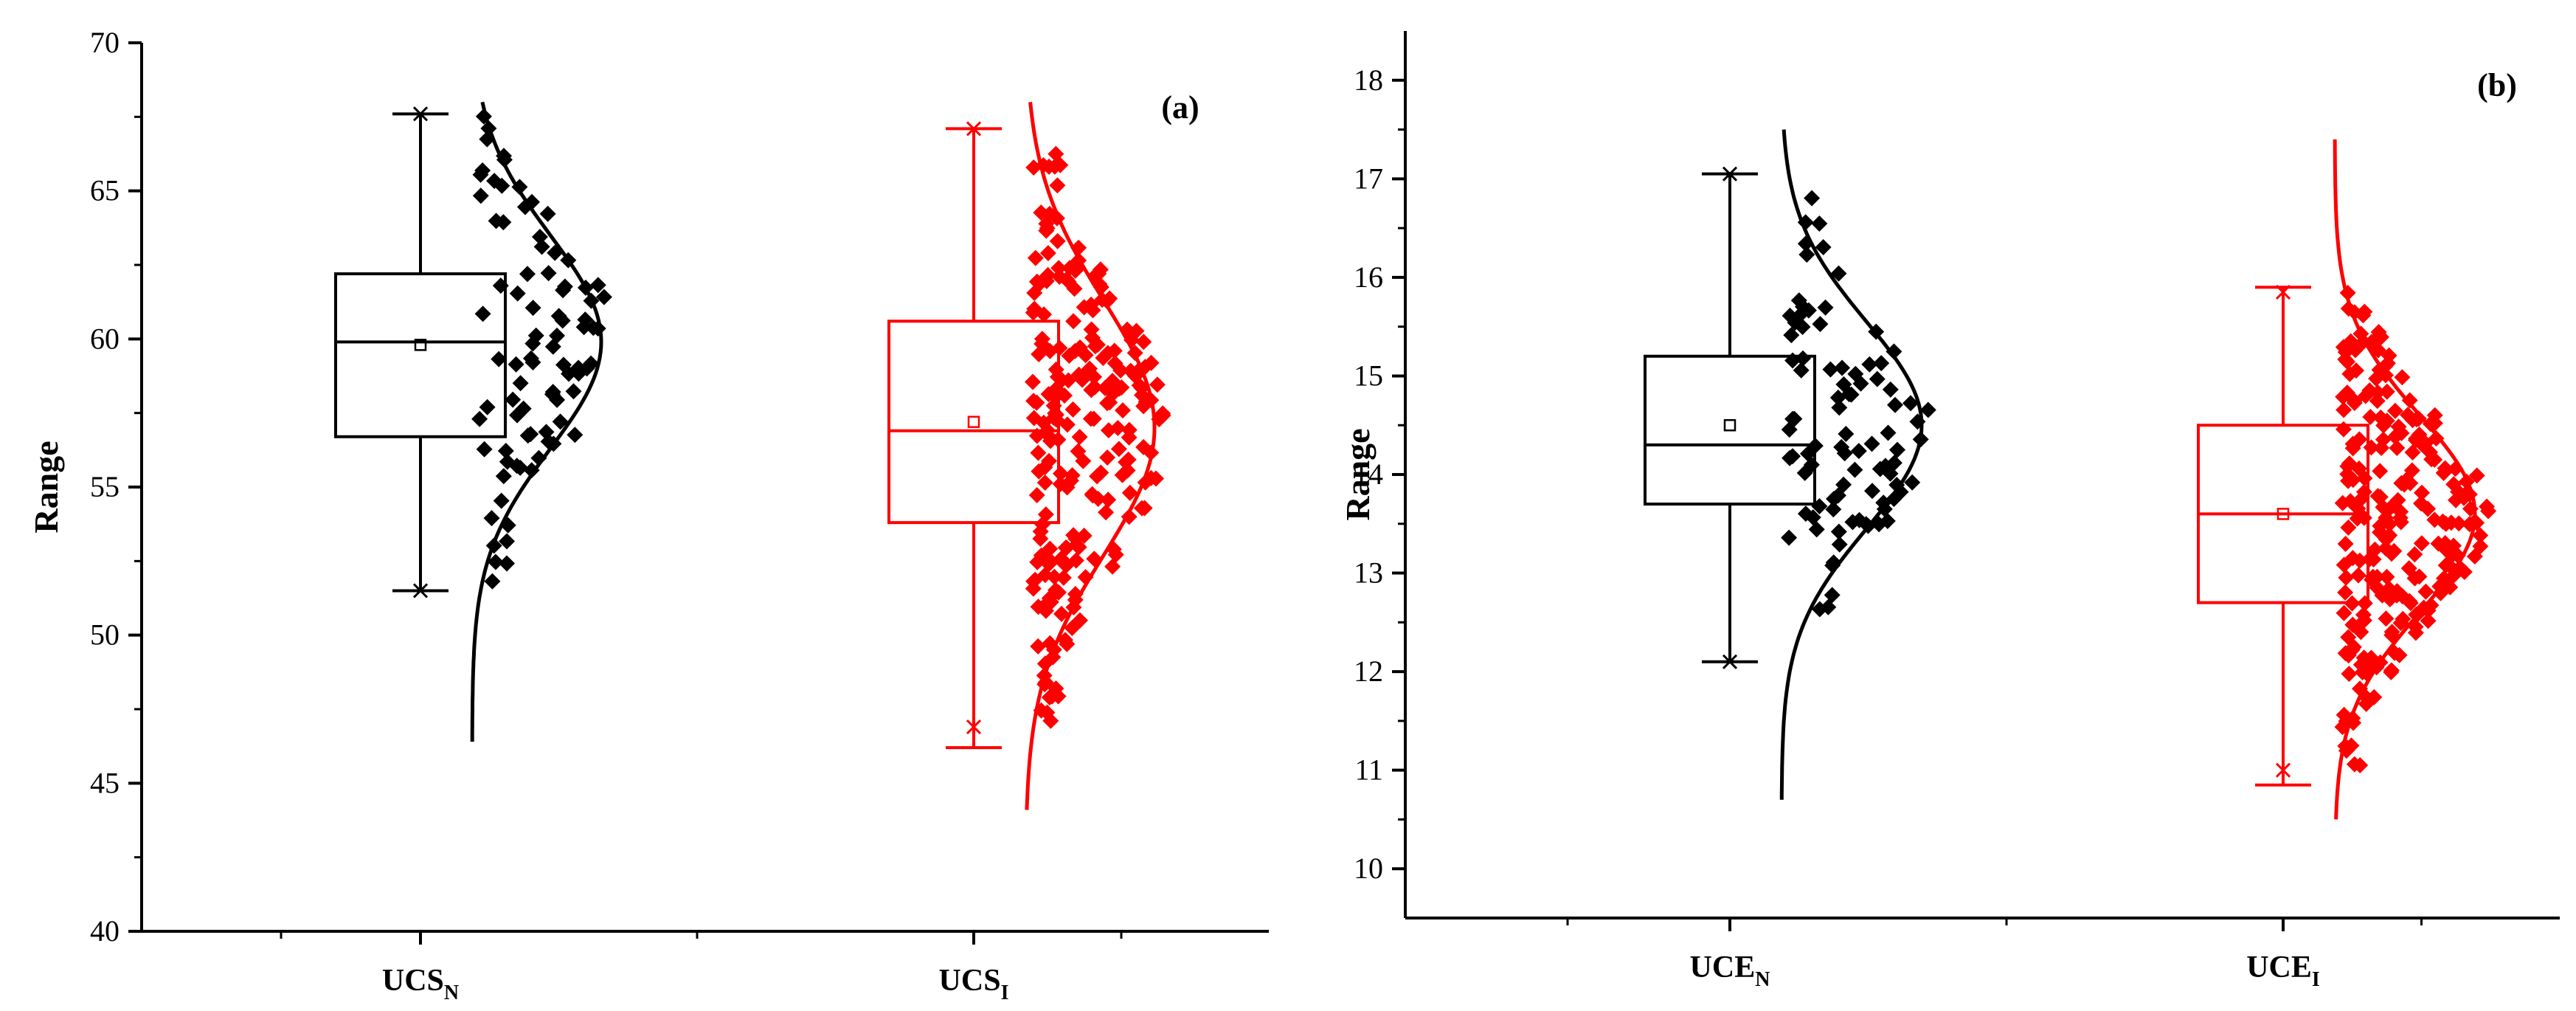  I want to click on panel-b-uce-i-mean-marker, so click(2283, 514).